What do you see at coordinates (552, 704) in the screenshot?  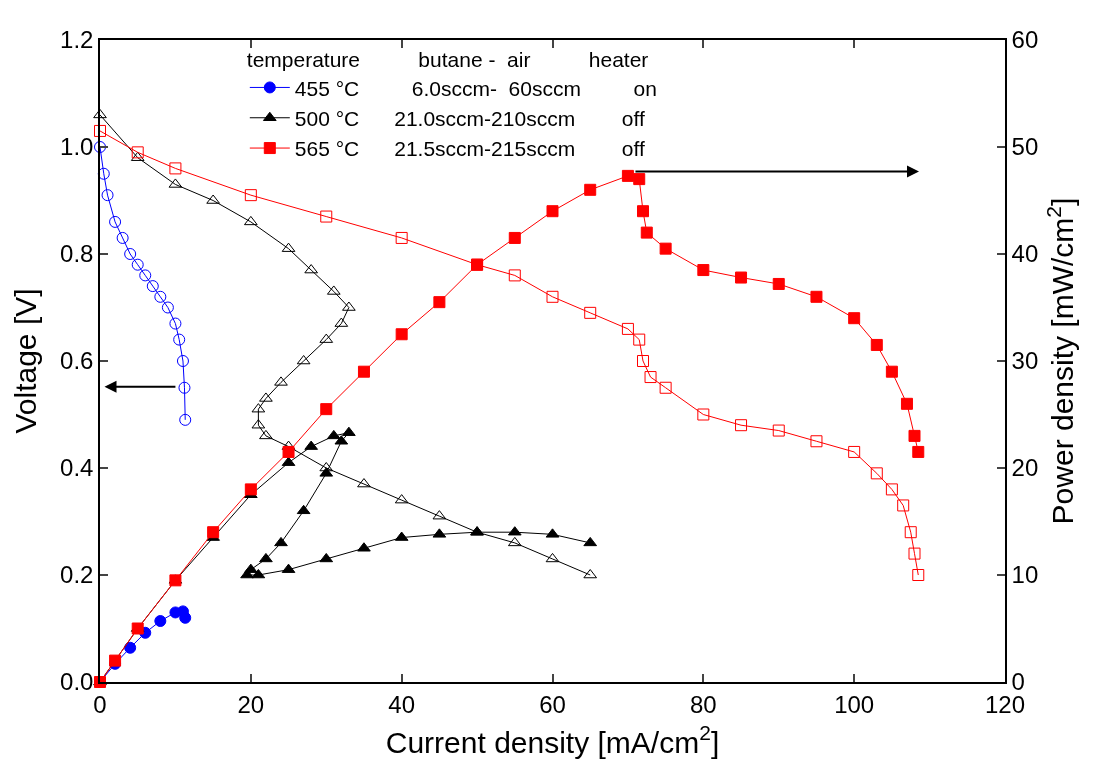 I see `x-tick-label: 60` at bounding box center [552, 704].